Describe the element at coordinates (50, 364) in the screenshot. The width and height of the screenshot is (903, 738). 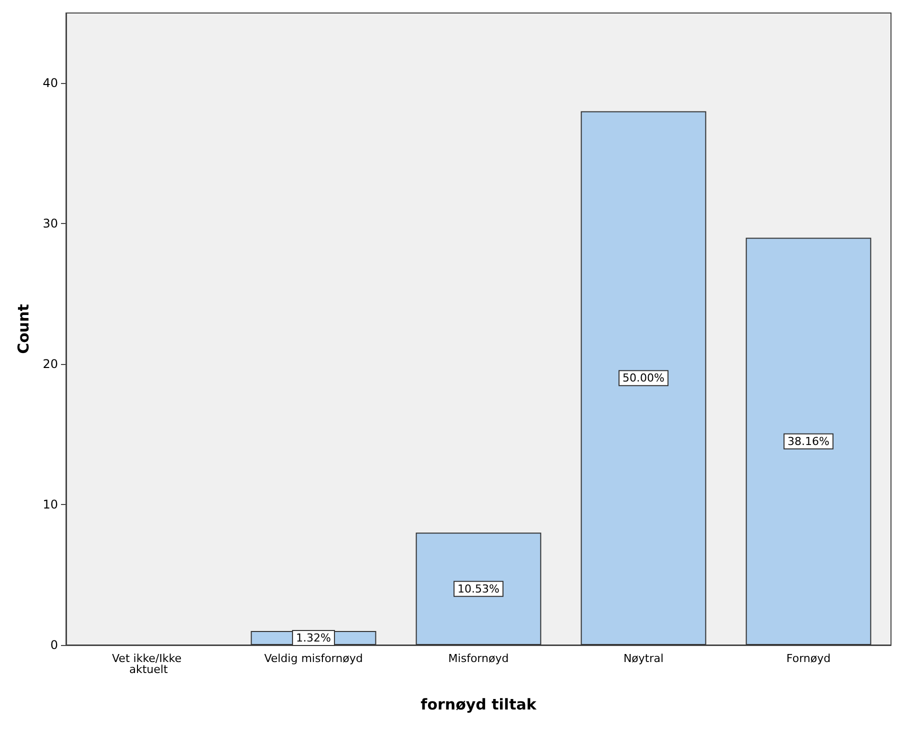
I see `y-tick-label: 20` at that location.